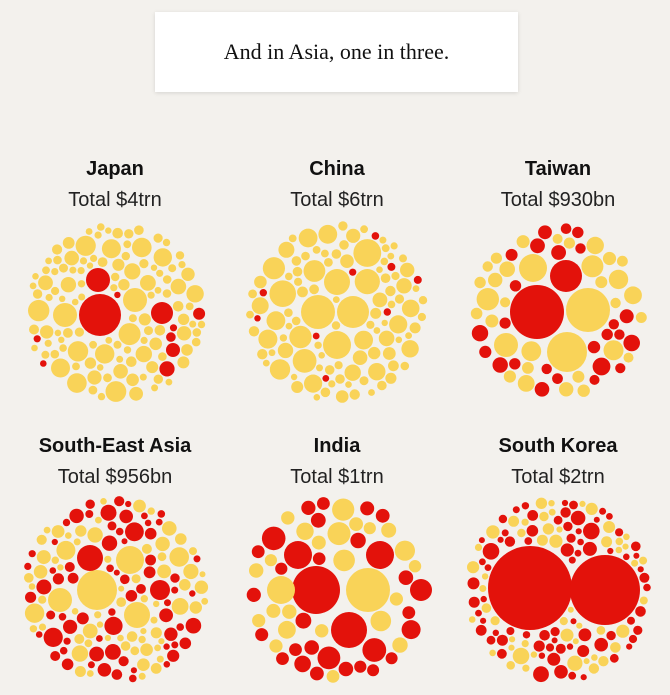 The width and height of the screenshot is (670, 695). I want to click on panel-total: Total $2trn, so click(557, 477).